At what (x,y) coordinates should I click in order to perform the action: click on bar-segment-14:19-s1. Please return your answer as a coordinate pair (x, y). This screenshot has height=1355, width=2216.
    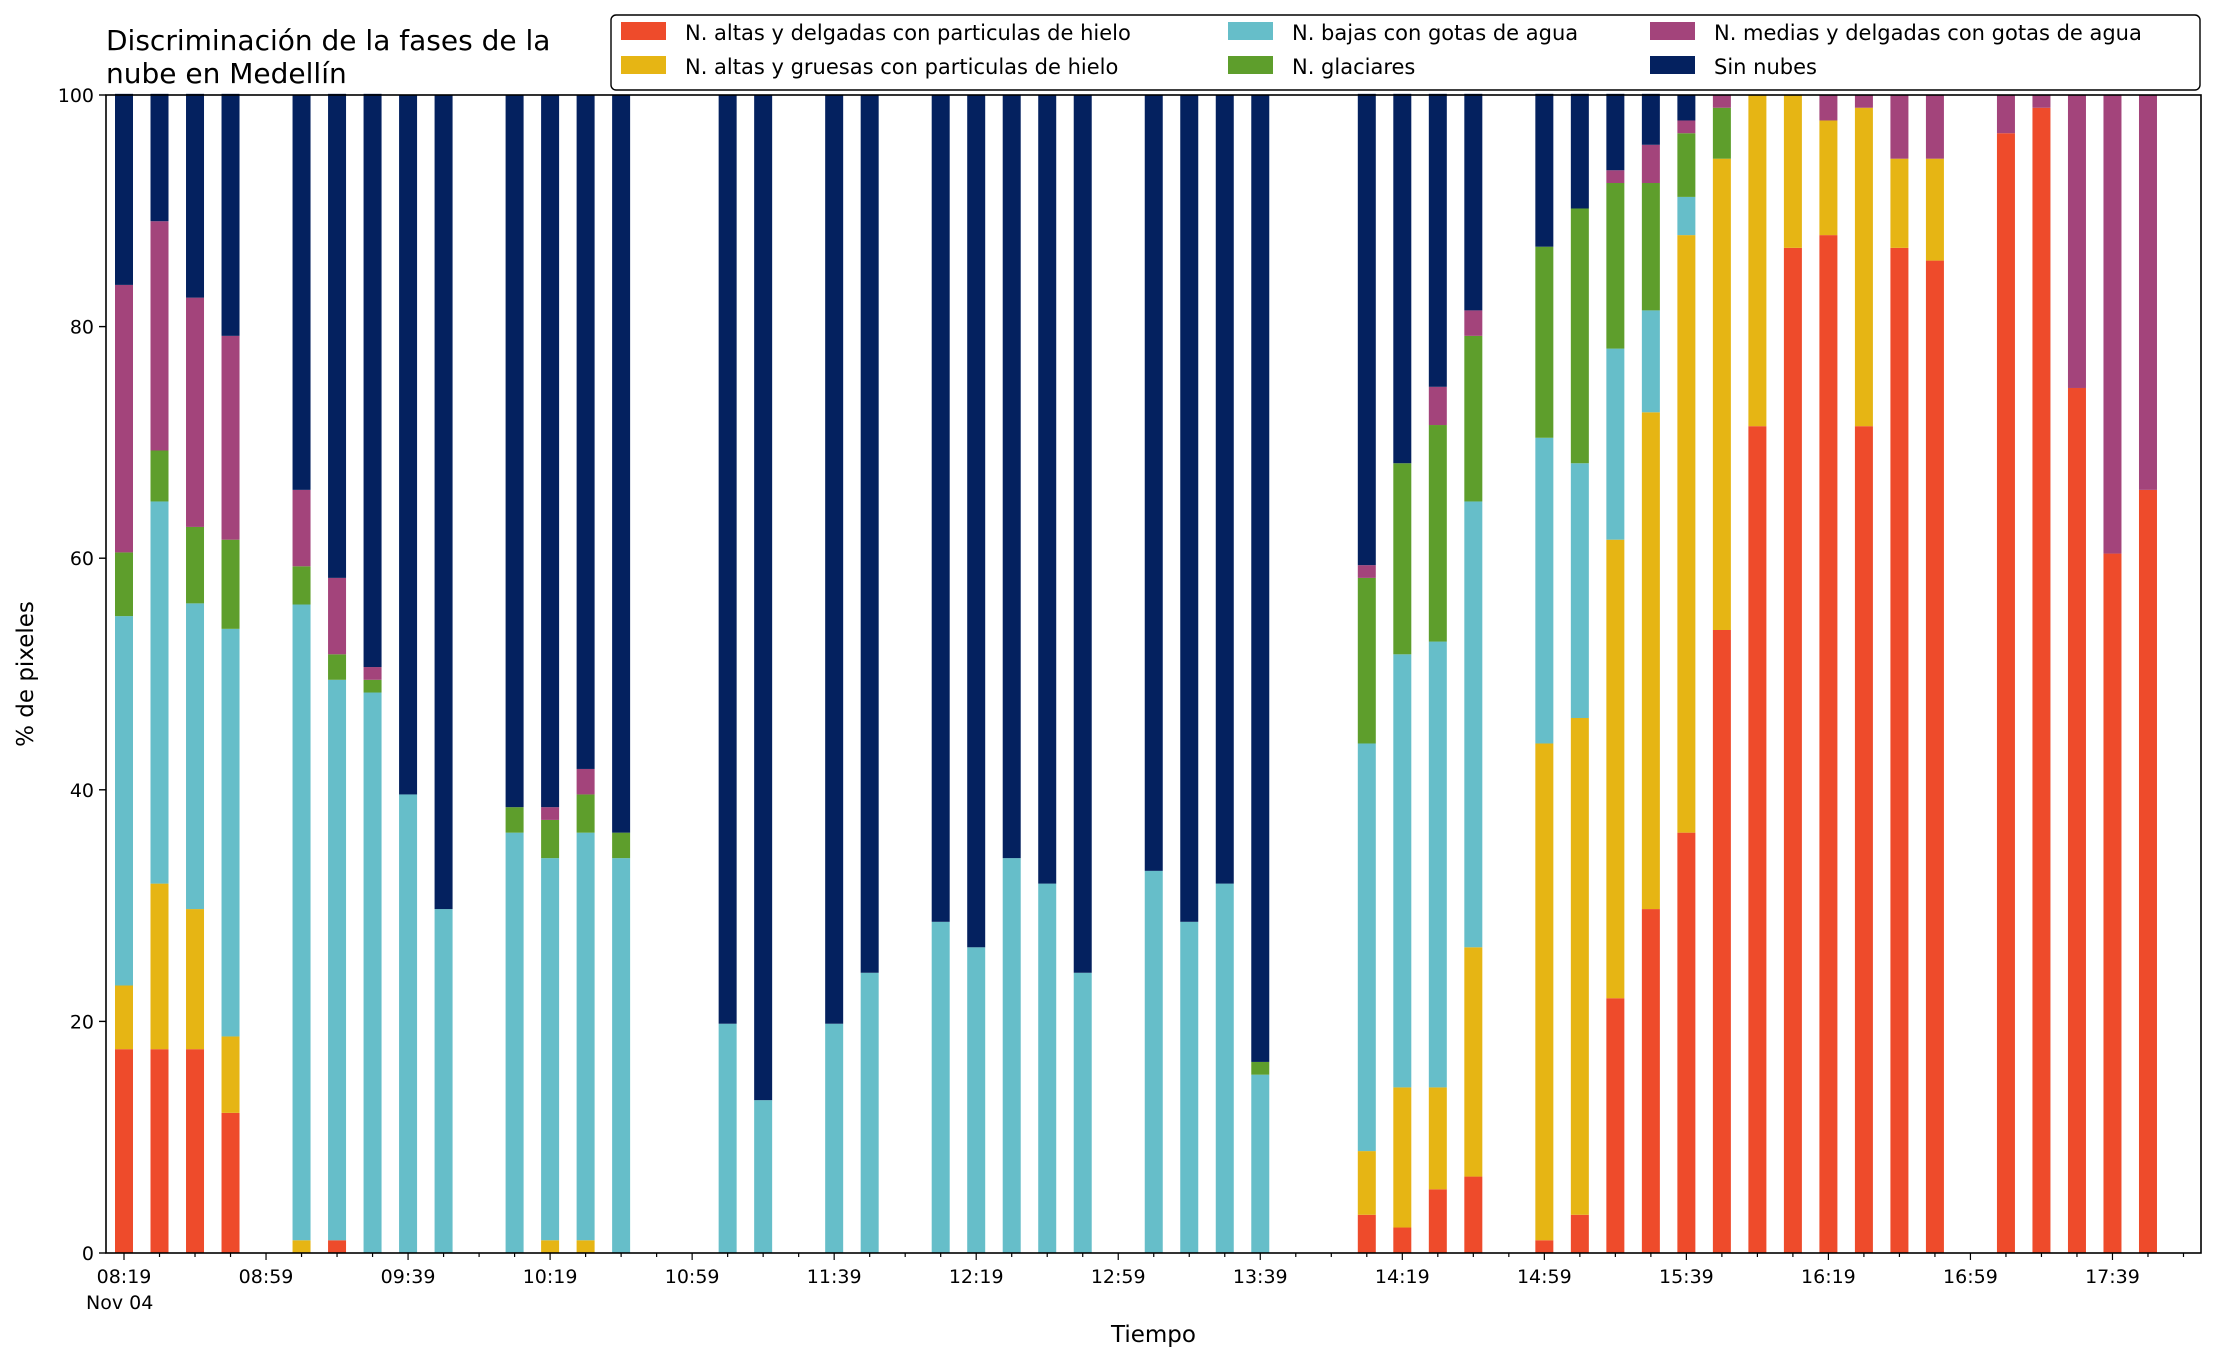
    Looking at the image, I should click on (1402, 1157).